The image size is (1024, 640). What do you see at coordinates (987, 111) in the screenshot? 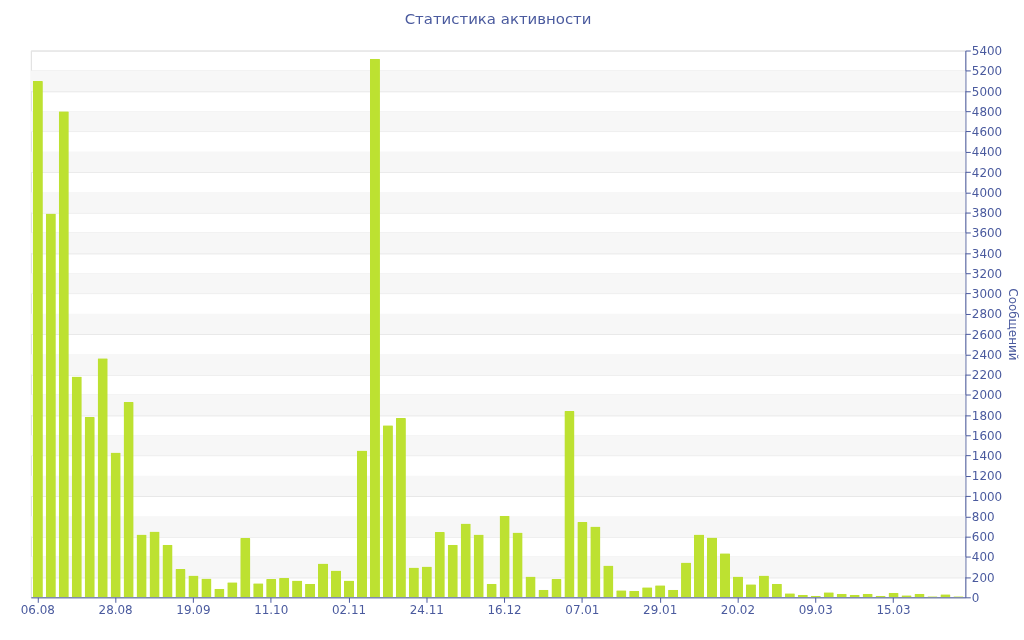
I see `y-tick-label: 4800` at bounding box center [987, 111].